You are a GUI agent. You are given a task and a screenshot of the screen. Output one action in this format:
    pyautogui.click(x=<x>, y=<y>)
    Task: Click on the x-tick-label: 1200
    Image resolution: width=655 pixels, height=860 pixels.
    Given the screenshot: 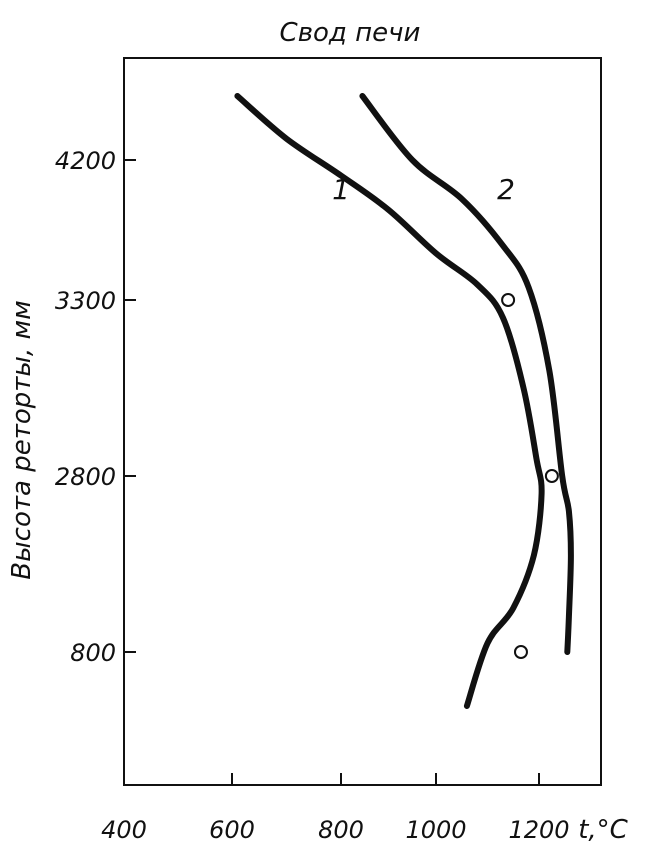 What is the action you would take?
    pyautogui.click(x=538, y=830)
    